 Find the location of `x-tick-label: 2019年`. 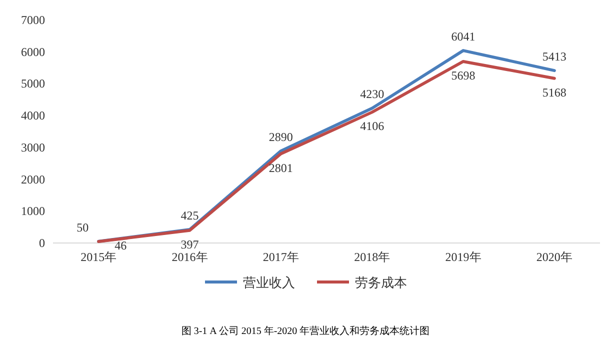

x-tick-label: 2019年 is located at coordinates (463, 257).